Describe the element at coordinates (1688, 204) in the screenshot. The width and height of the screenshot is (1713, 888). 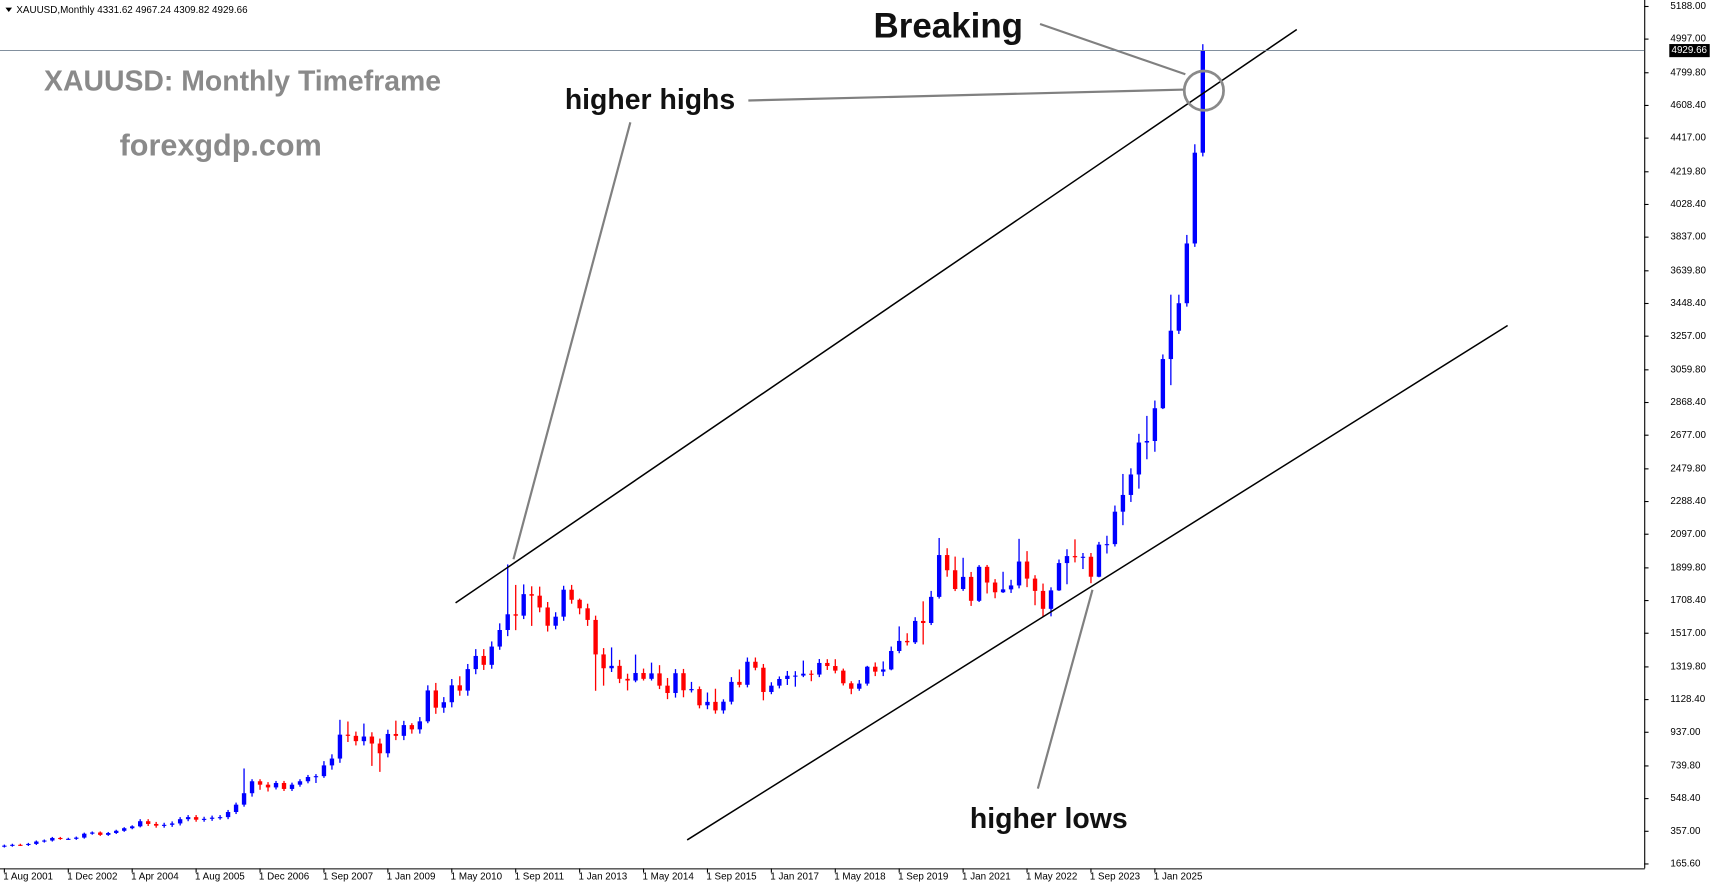
I see `y-tick-label: 4028.40` at that location.